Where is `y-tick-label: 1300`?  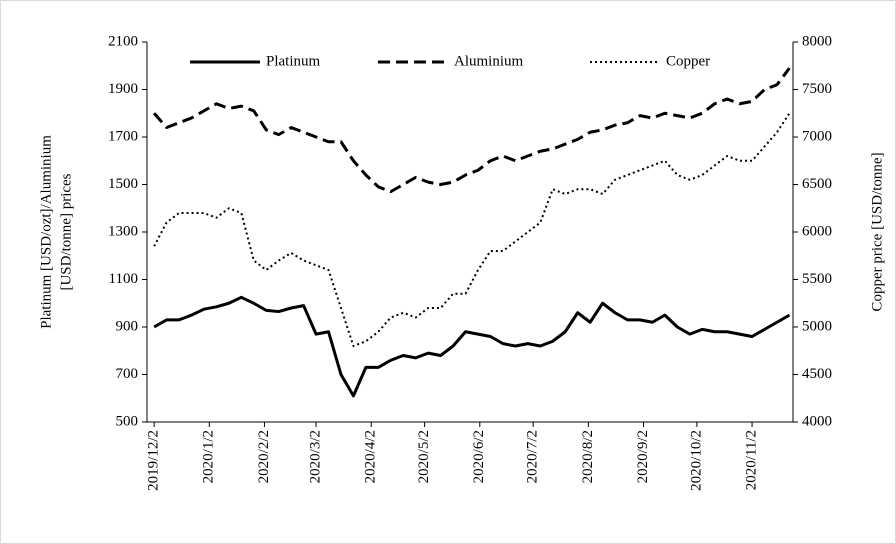 y-tick-label: 1300 is located at coordinates (123, 231).